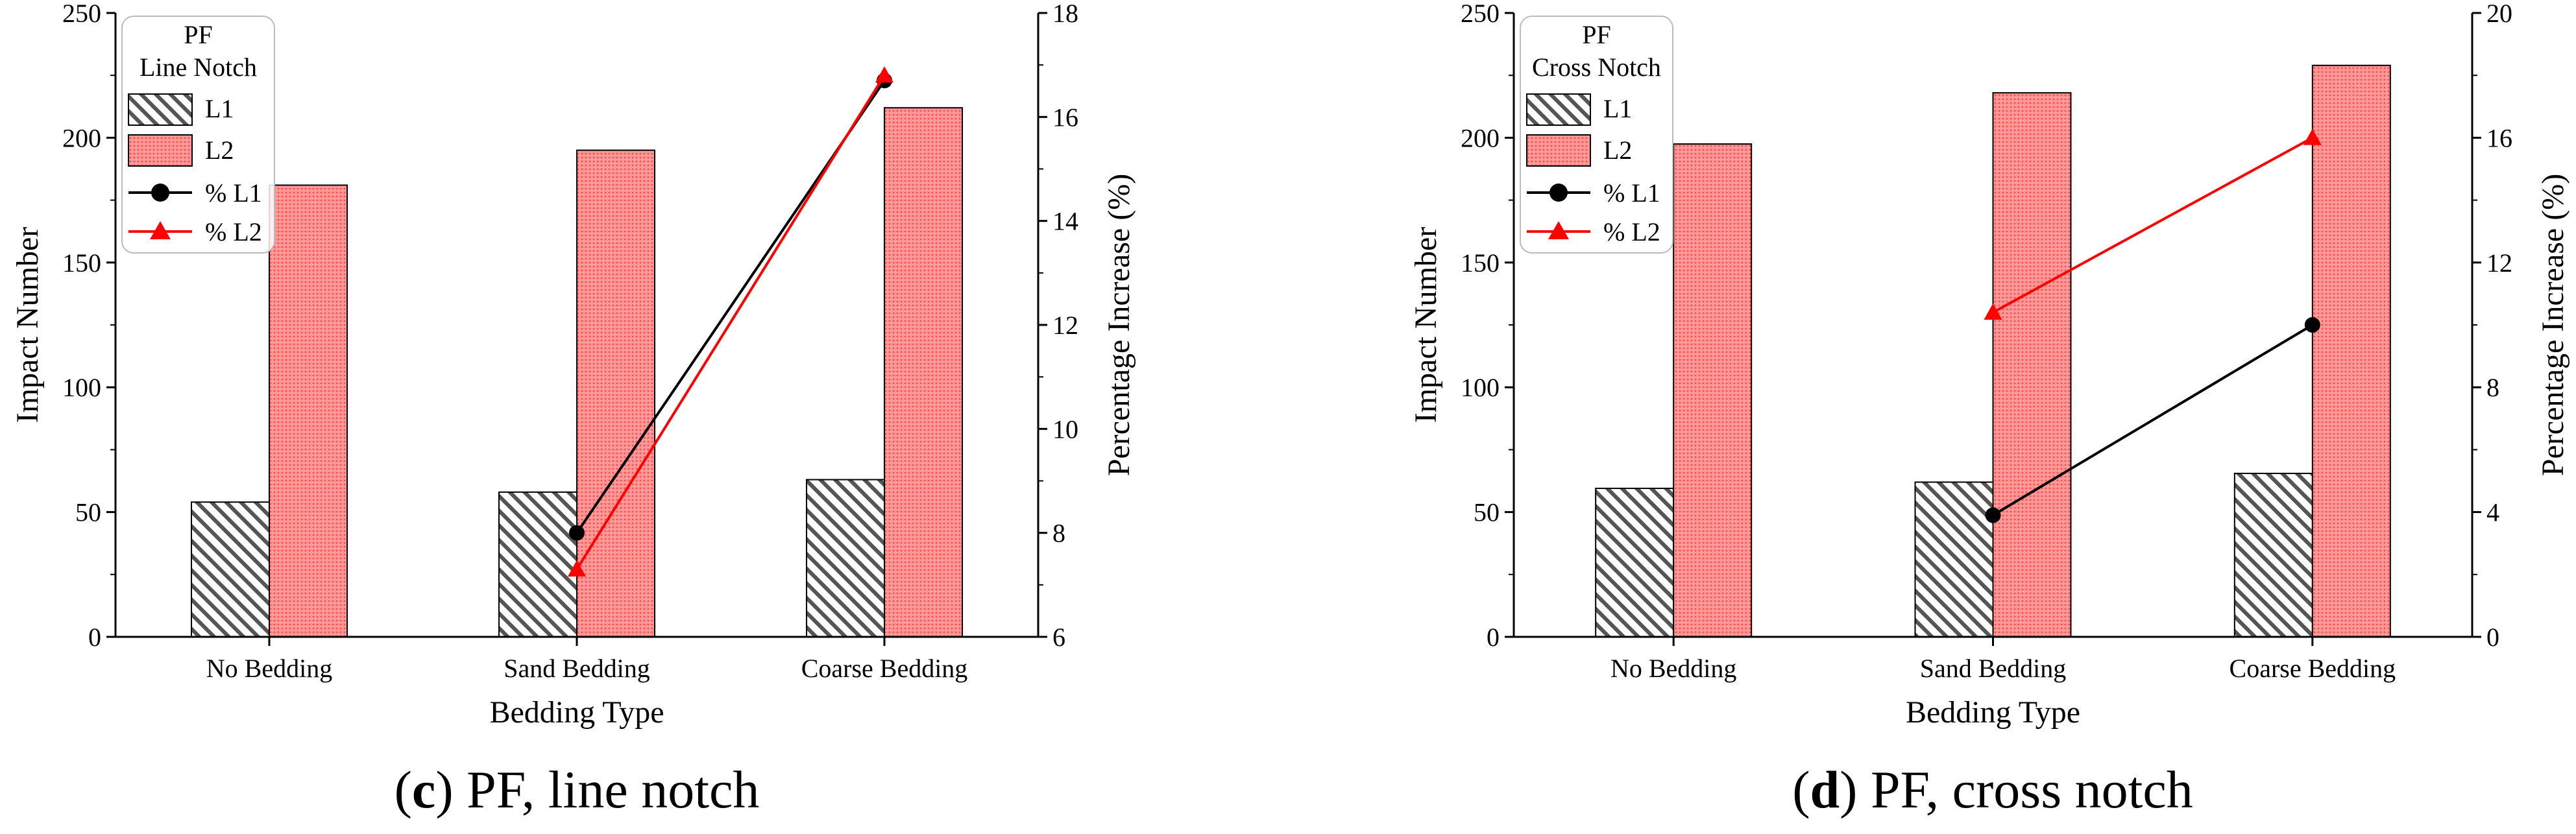  I want to click on y2-tick-label: 10, so click(1065, 429).